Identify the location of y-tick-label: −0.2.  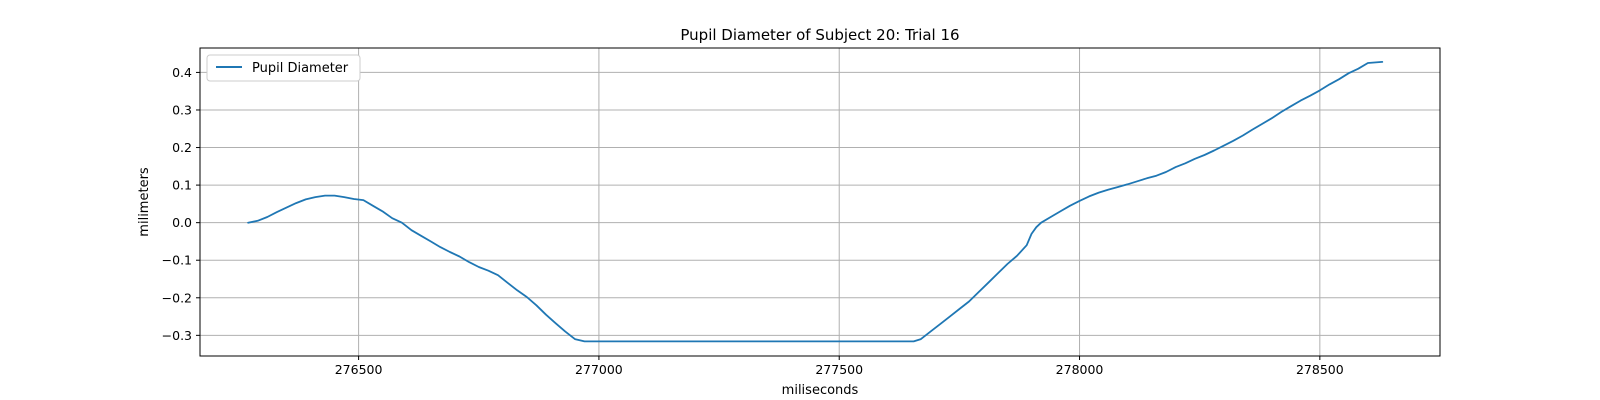
(177, 297).